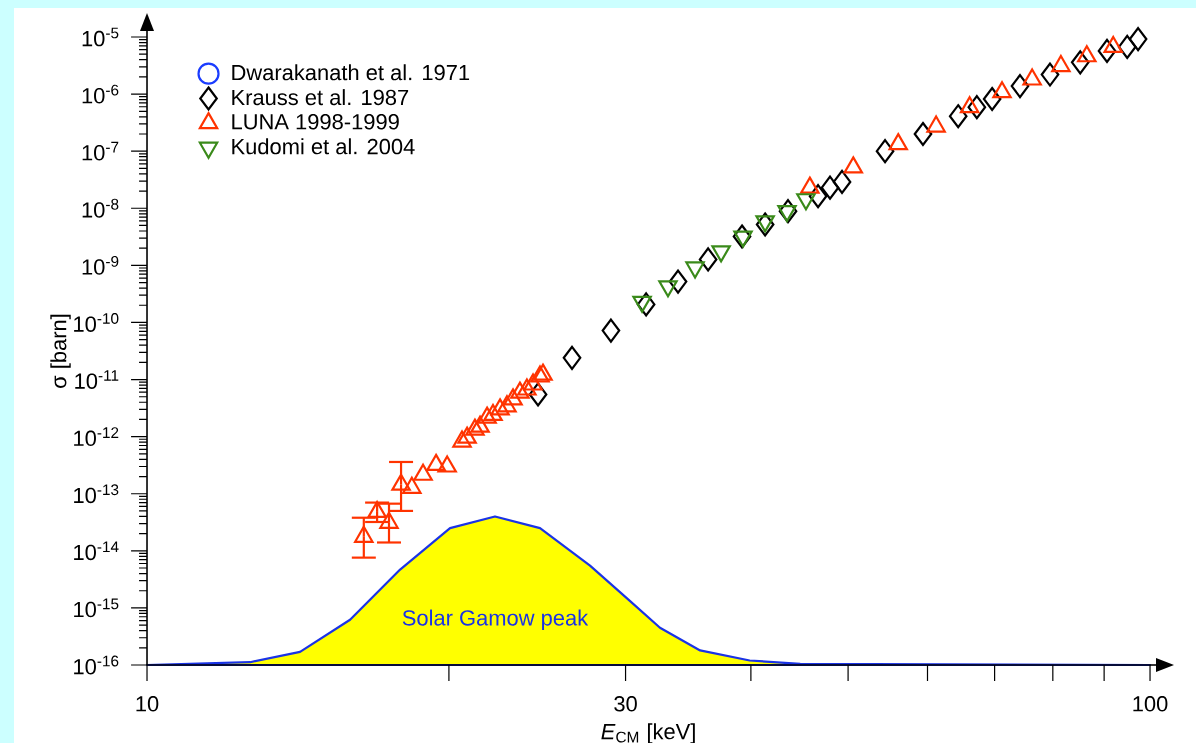 The image size is (1196, 743). I want to click on y-tick-label: 10$^{-9}$, so click(100, 265).